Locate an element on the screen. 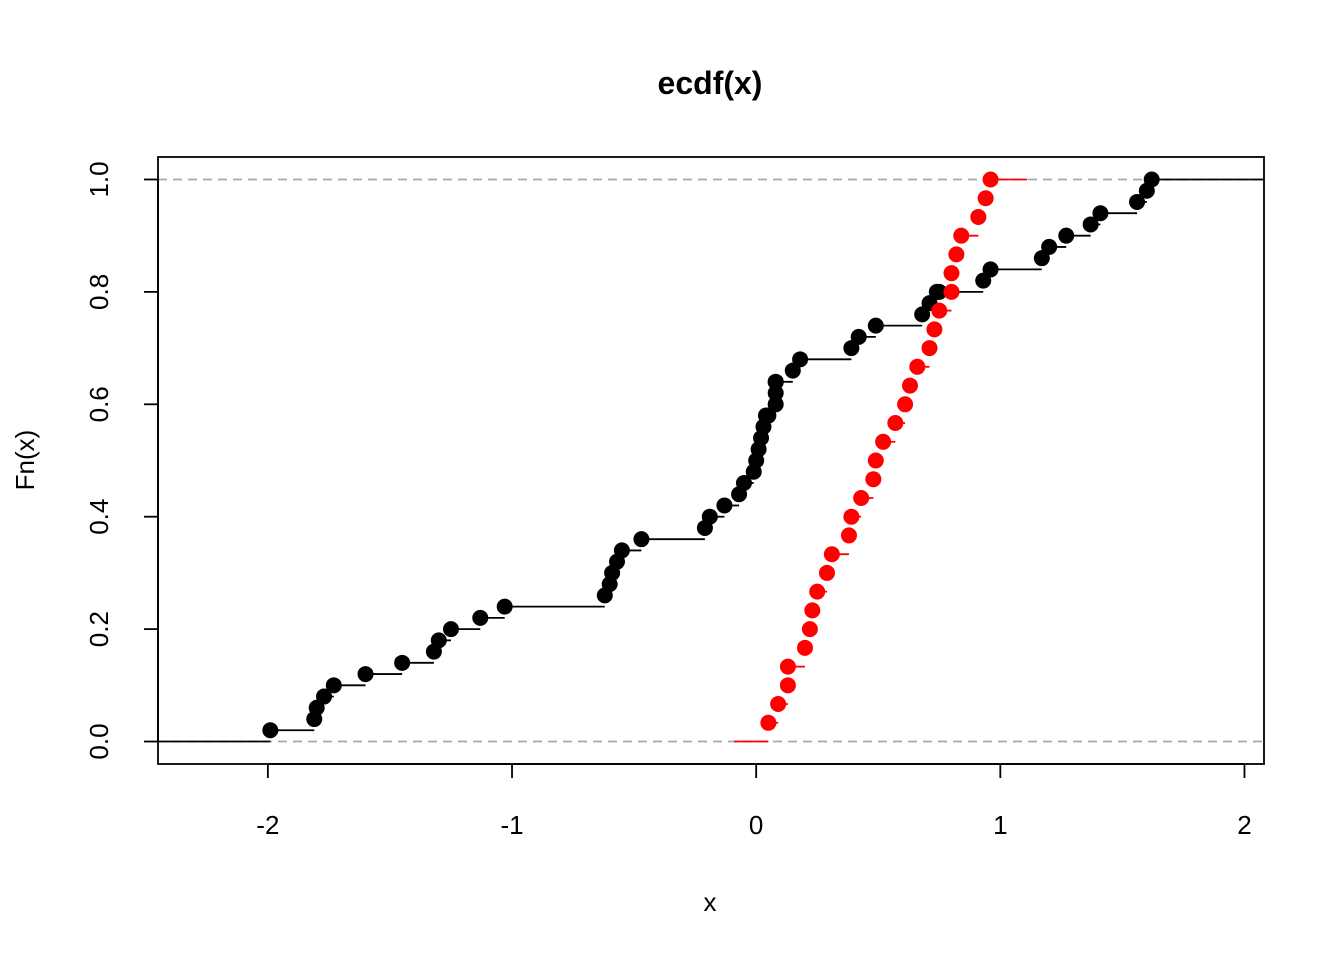 This screenshot has height=960, width=1344. y-axis-label: Fn(x) is located at coordinates (25, 460).